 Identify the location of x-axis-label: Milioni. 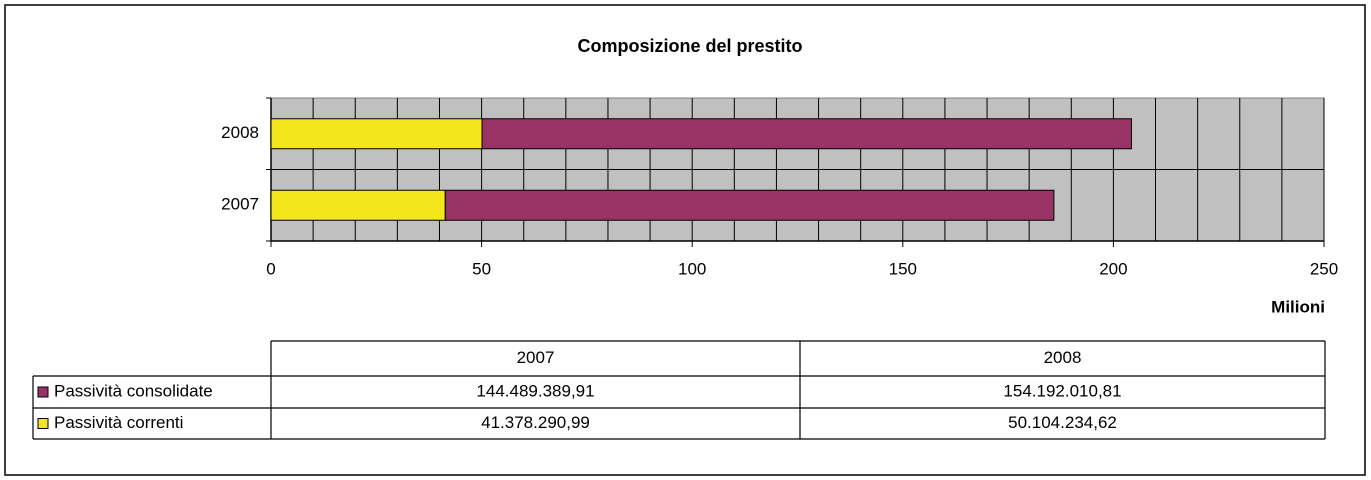
(1298, 306).